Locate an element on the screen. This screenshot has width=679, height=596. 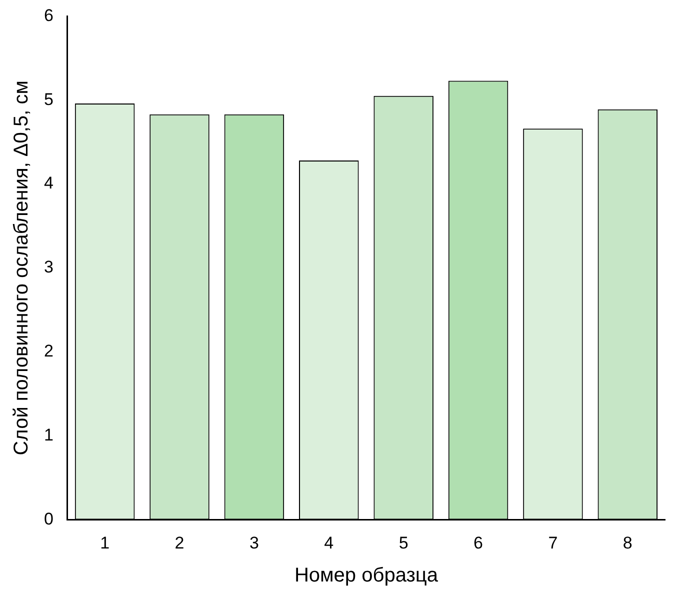
x-tick-label: 8 is located at coordinates (627, 542).